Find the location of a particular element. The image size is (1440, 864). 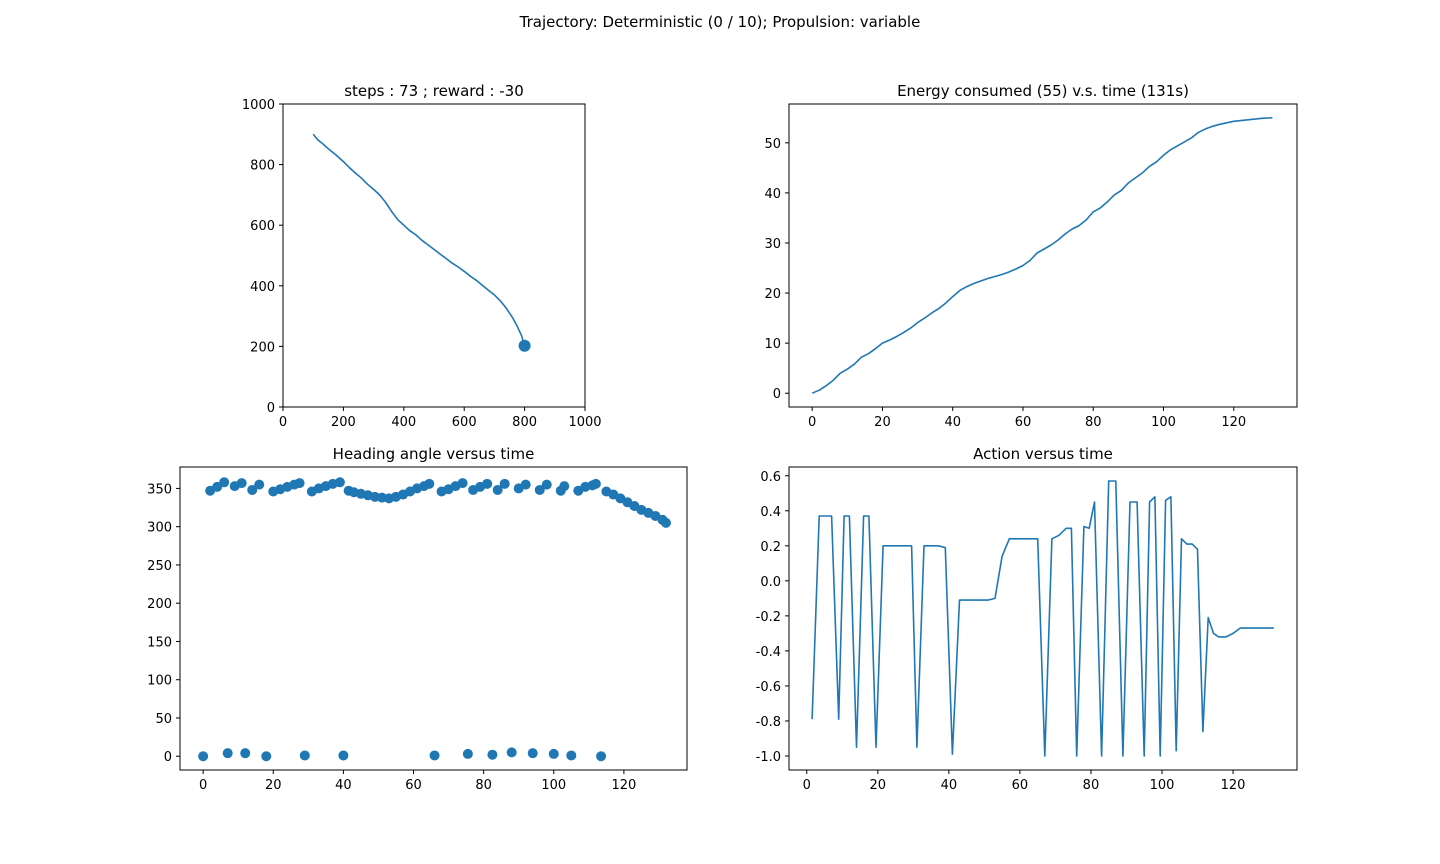

chart-title: steps : 73 ; reward : -30 is located at coordinates (434, 91).